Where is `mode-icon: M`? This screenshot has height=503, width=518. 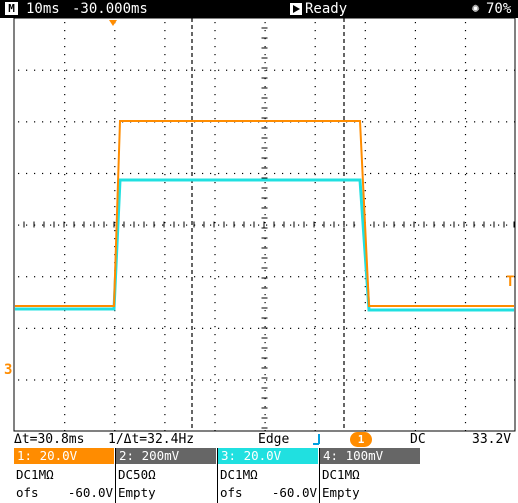
mode-icon: M is located at coordinates (11, 8).